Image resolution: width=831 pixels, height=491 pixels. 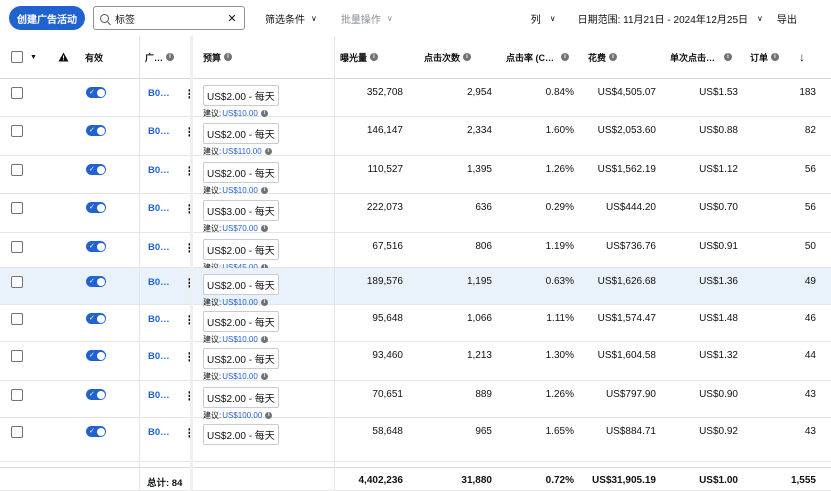 I want to click on date-range-dropdown: 日期范围: 11月21日 - 2024年12月25日 ∨, so click(x=670, y=18).